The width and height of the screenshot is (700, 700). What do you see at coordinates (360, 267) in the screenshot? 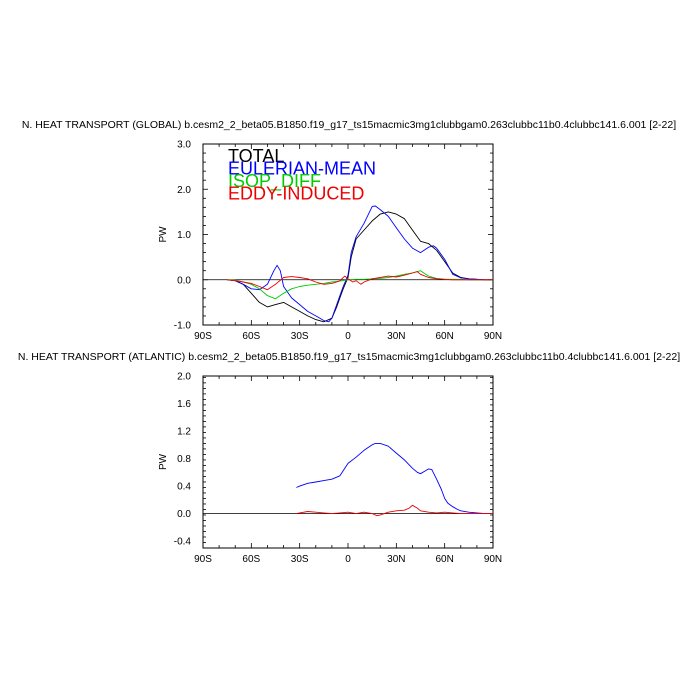
I see `series-line-total` at bounding box center [360, 267].